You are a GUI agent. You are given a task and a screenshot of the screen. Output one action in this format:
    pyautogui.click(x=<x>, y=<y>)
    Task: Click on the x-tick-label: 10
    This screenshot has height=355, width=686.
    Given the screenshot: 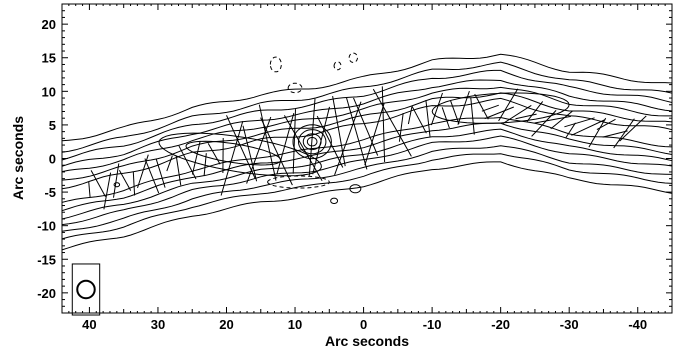 What is the action you would take?
    pyautogui.click(x=295, y=324)
    